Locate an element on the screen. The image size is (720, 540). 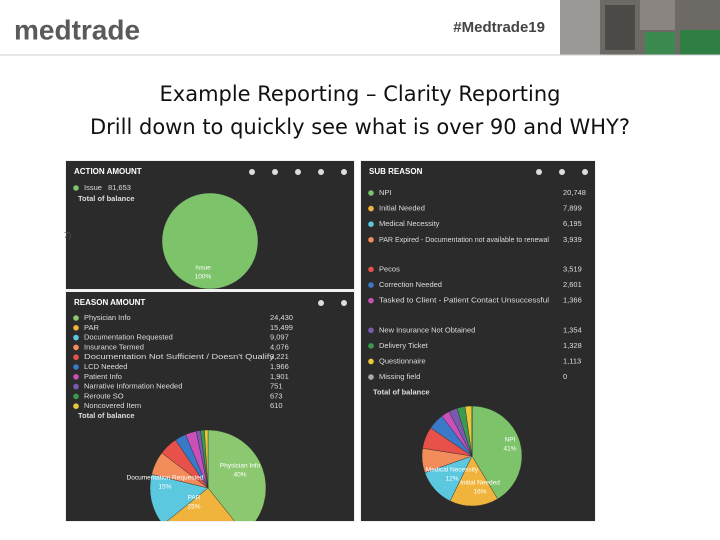
photo-strip is located at coordinates (640, 27).